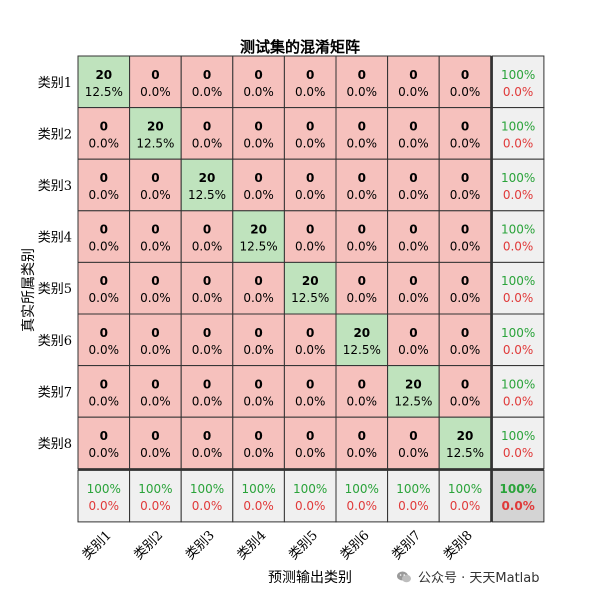  Describe the element at coordinates (303, 545) in the screenshot. I see `col-tick-label: 类别5` at that location.